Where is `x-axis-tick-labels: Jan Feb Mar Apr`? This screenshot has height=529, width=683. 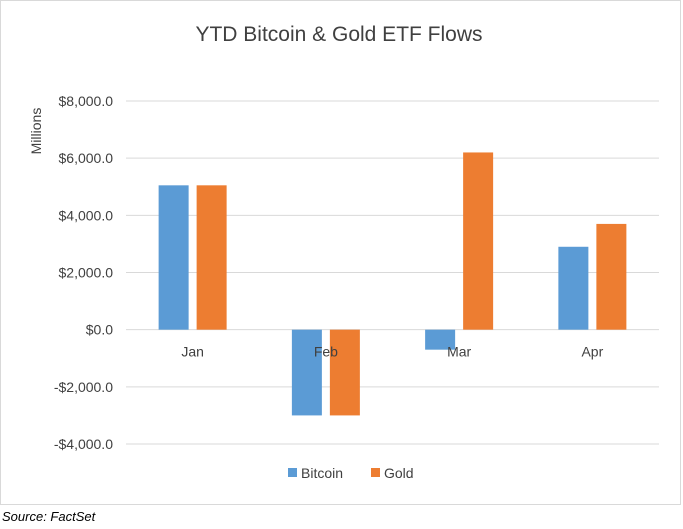 x-axis-tick-labels: Jan Feb Mar Apr is located at coordinates (392, 352).